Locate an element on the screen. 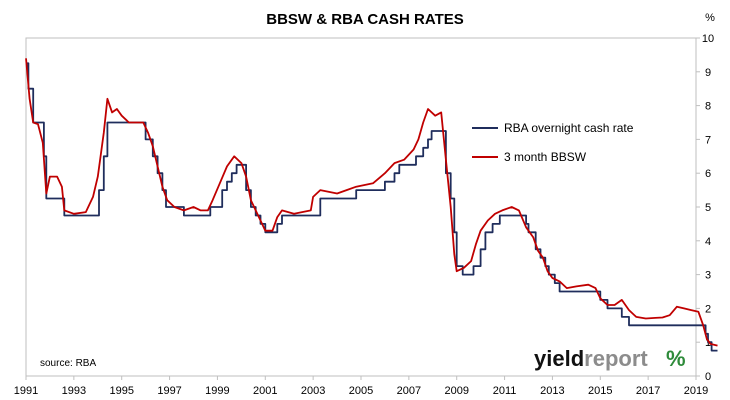 The height and width of the screenshot is (400, 730). y-tick-label: 1 is located at coordinates (708, 343).